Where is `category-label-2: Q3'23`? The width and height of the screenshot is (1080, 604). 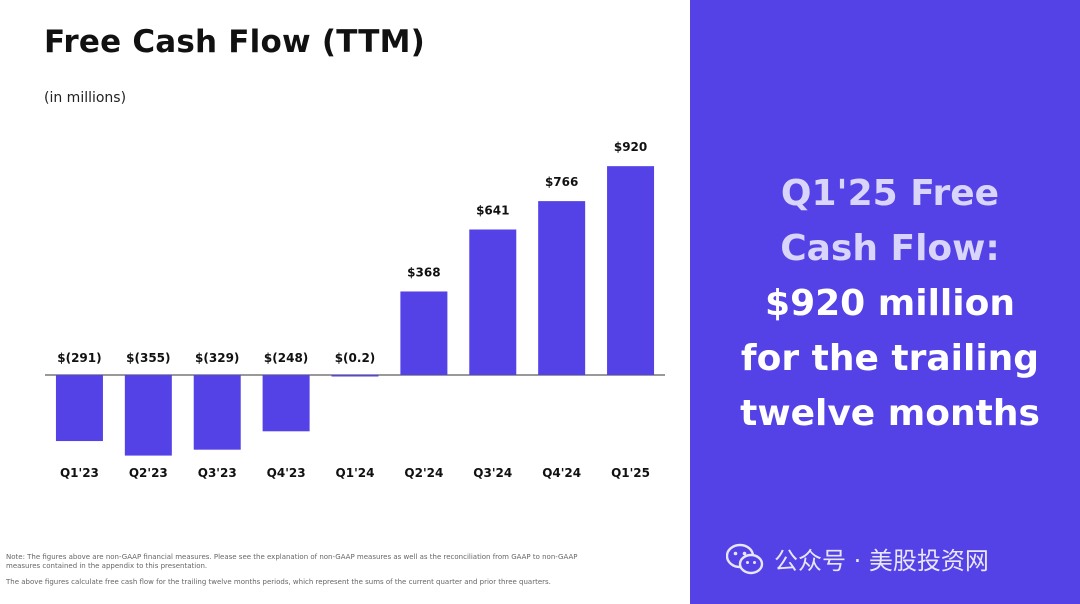
category-label-2: Q3'23 is located at coordinates (217, 473).